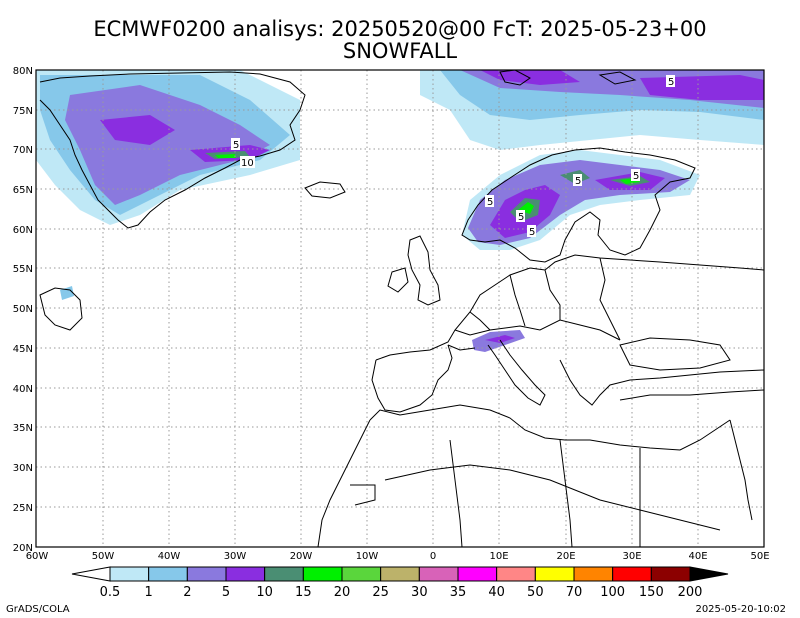  Describe the element at coordinates (535, 592) in the screenshot. I see `color-bar-label: 50` at that location.